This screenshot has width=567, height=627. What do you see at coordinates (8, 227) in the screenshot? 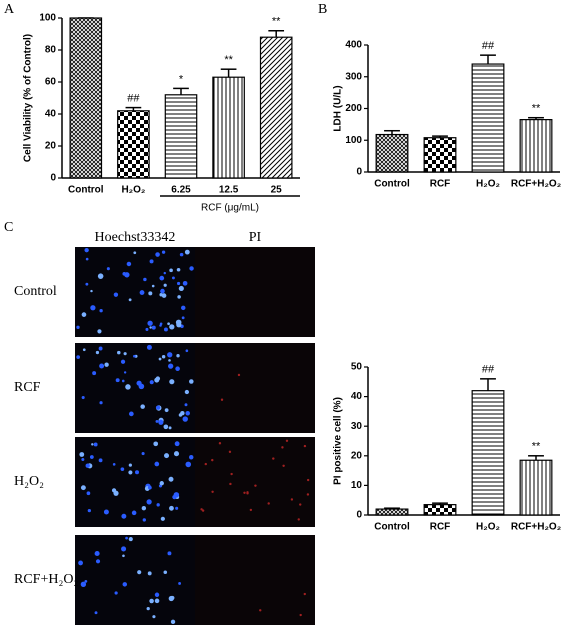
I see `panel-label: C` at bounding box center [8, 227].